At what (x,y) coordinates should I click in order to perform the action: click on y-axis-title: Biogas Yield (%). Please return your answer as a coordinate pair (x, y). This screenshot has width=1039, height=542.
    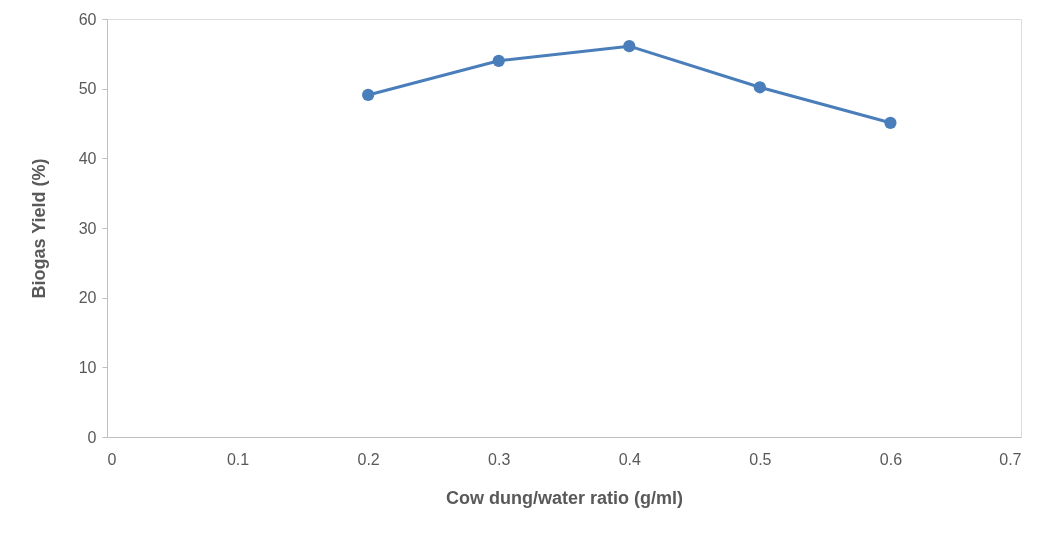
    Looking at the image, I should click on (38, 228).